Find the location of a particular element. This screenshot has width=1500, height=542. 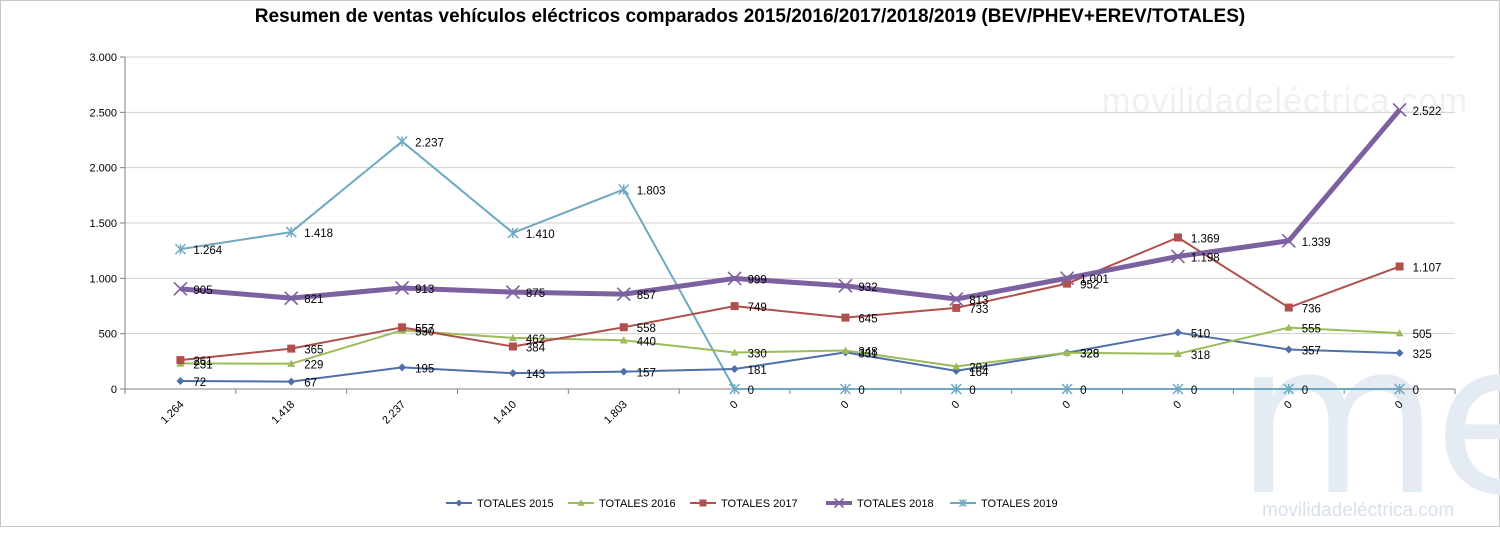

data-label: 1.198 is located at coordinates (1205, 258).